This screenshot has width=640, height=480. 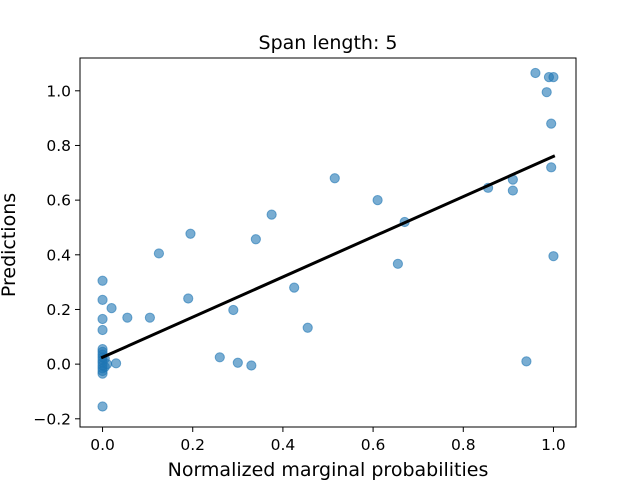 What do you see at coordinates (373, 445) in the screenshot?
I see `x-tick-label: 0.6` at bounding box center [373, 445].